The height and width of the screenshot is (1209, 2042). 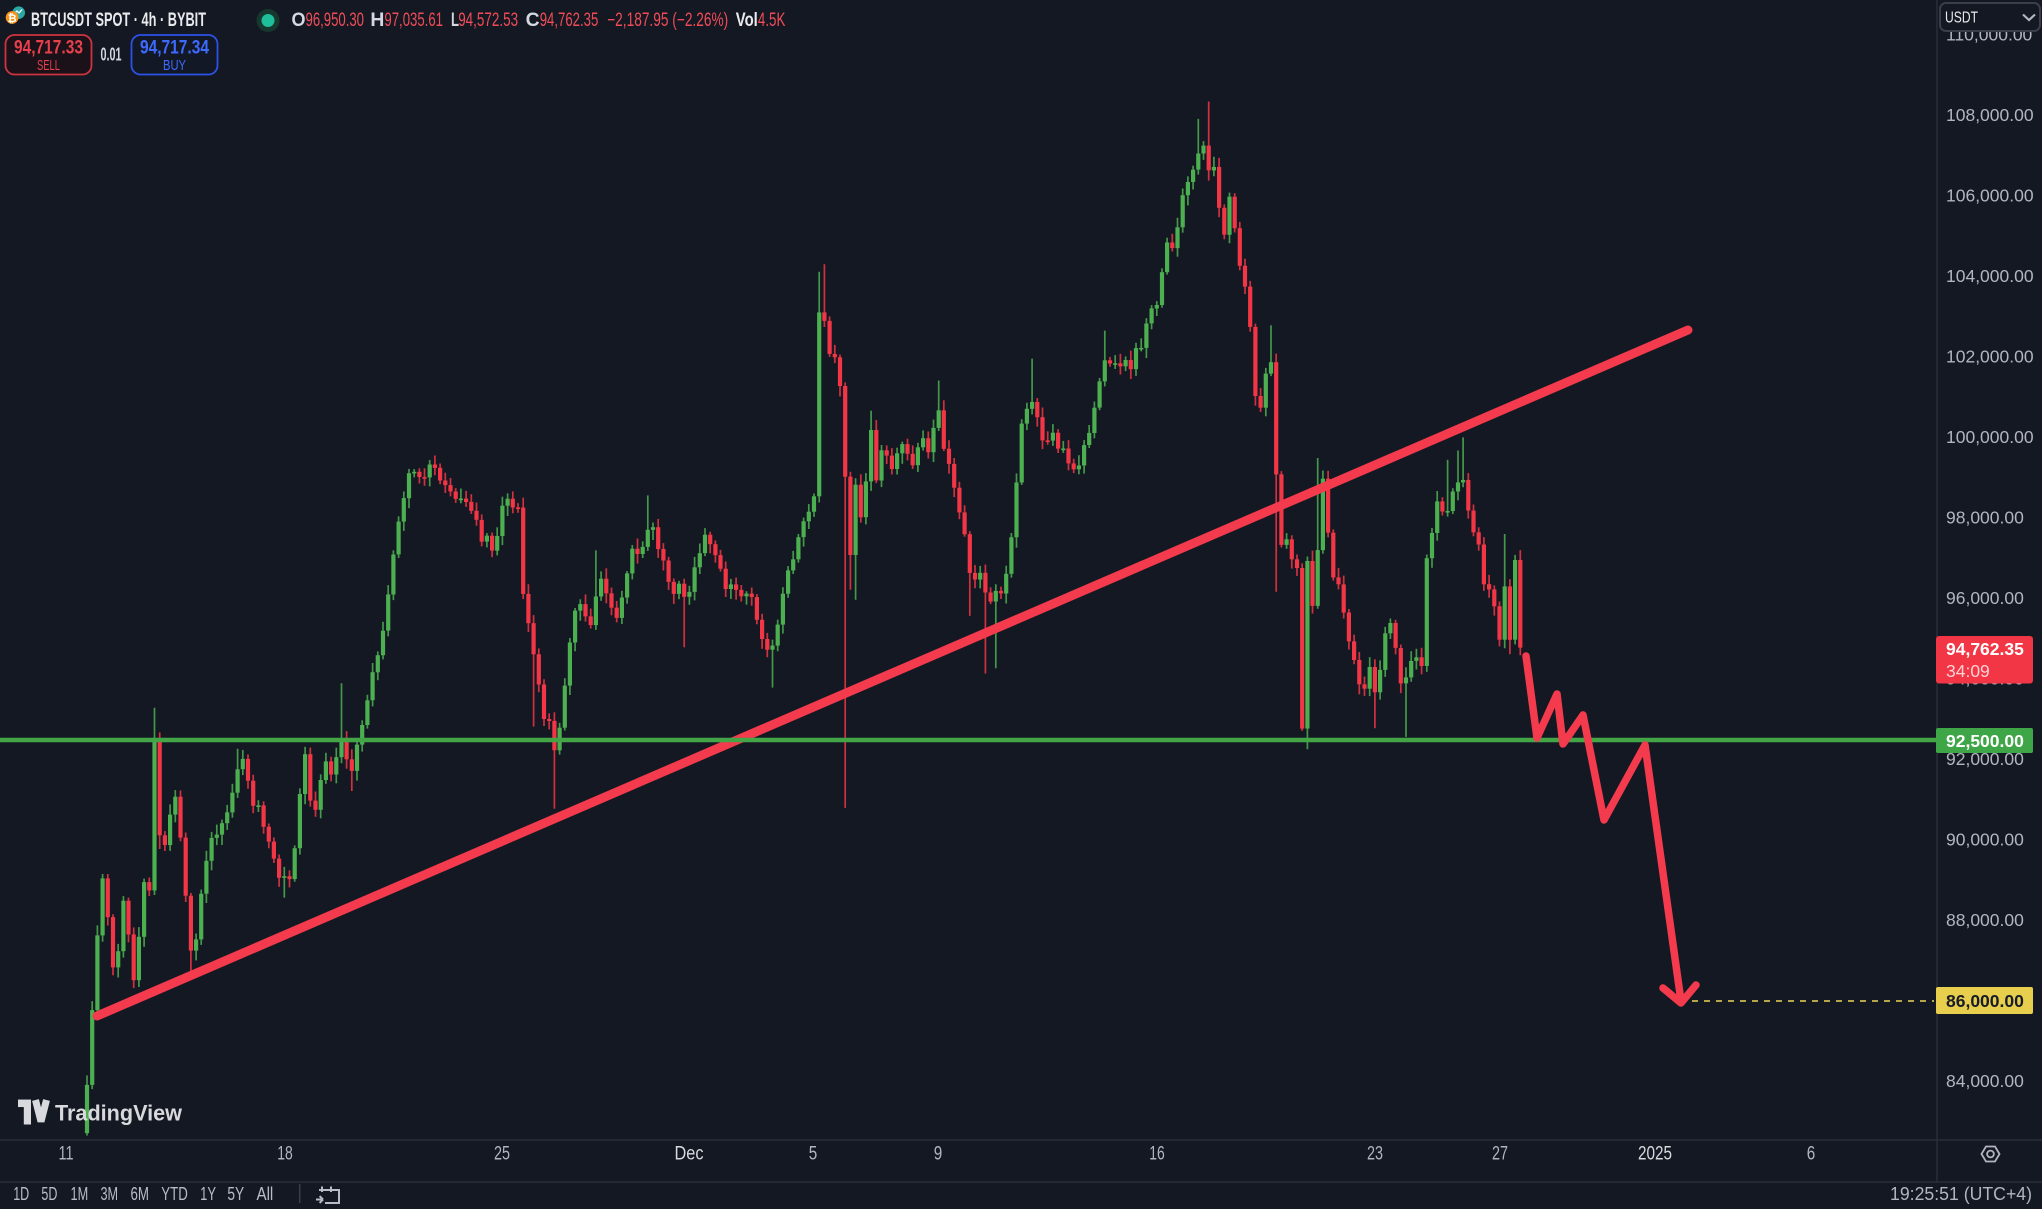 What do you see at coordinates (48, 65) in the screenshot?
I see `svg-text: SELL` at bounding box center [48, 65].